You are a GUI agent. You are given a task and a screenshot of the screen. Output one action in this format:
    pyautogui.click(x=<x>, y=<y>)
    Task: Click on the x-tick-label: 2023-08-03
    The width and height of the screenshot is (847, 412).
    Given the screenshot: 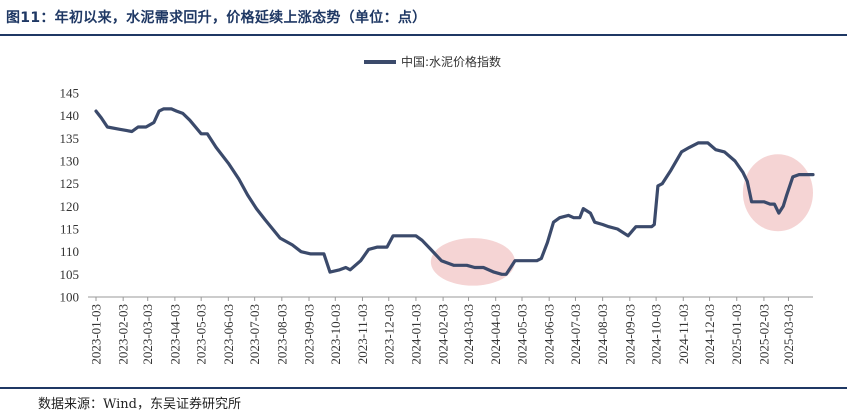 What is the action you would take?
    pyautogui.click(x=281, y=334)
    